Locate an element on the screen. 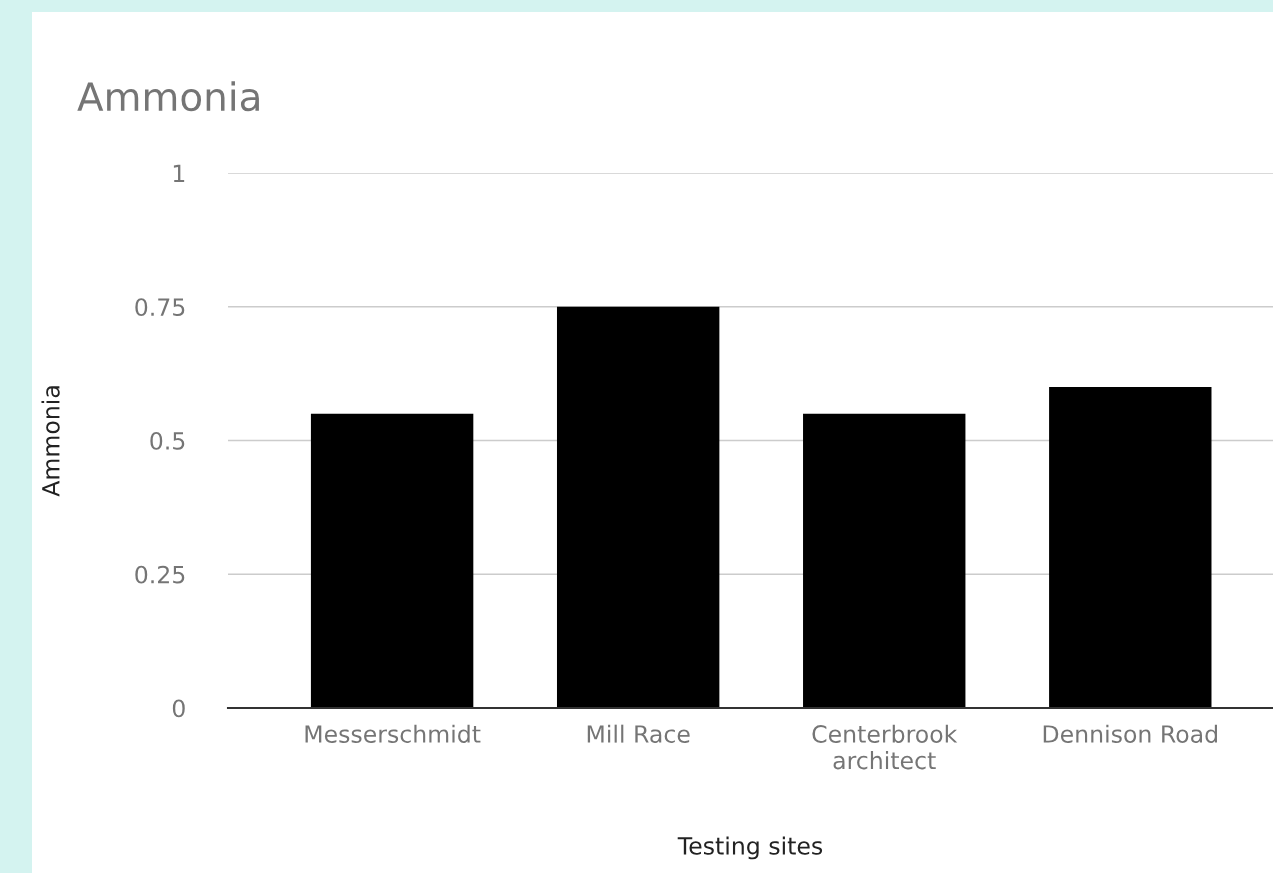 This screenshot has width=1273, height=873. x-tick-label: Dennison Road is located at coordinates (1130, 733).